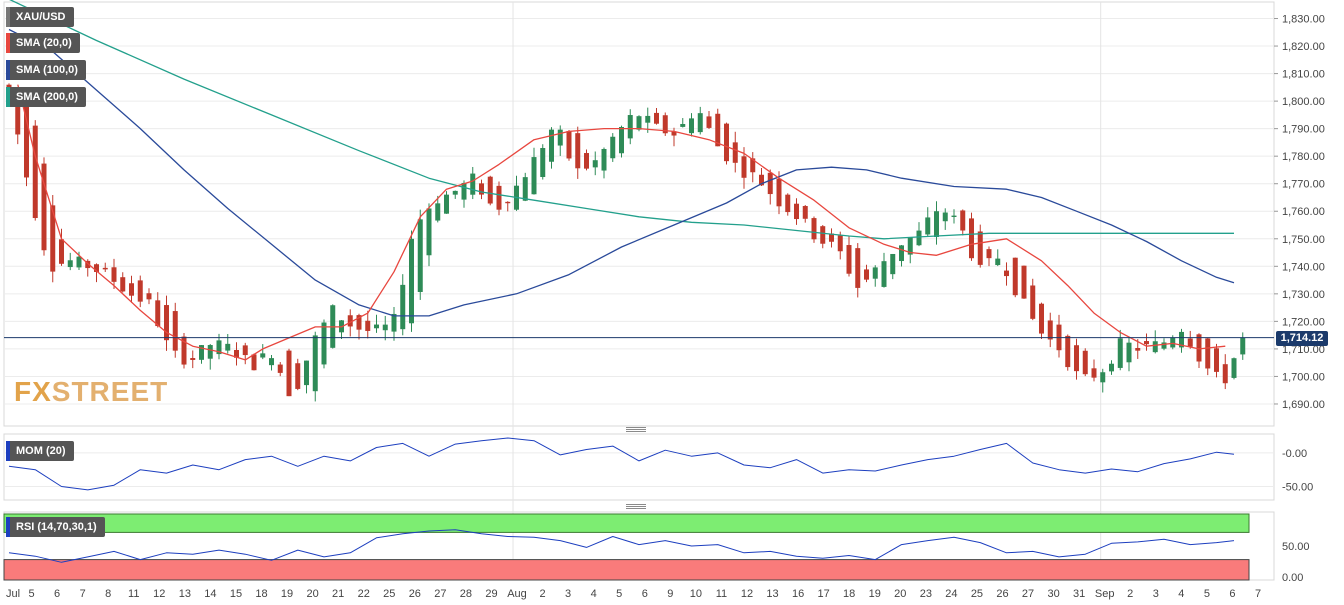  What do you see at coordinates (594, 594) in the screenshot?
I see `time-tick-label: 4` at bounding box center [594, 594].